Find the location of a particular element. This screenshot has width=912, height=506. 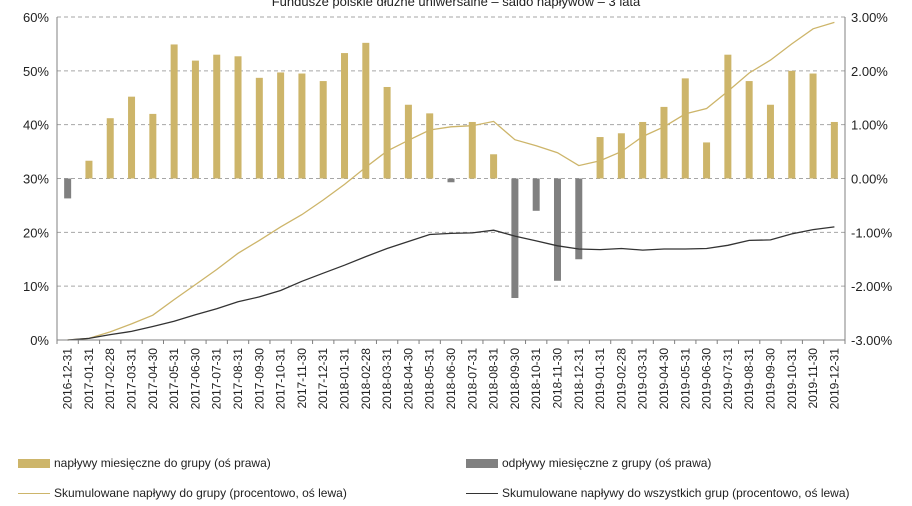

x-tick-label: 2017-11-30 is located at coordinates (302, 378).